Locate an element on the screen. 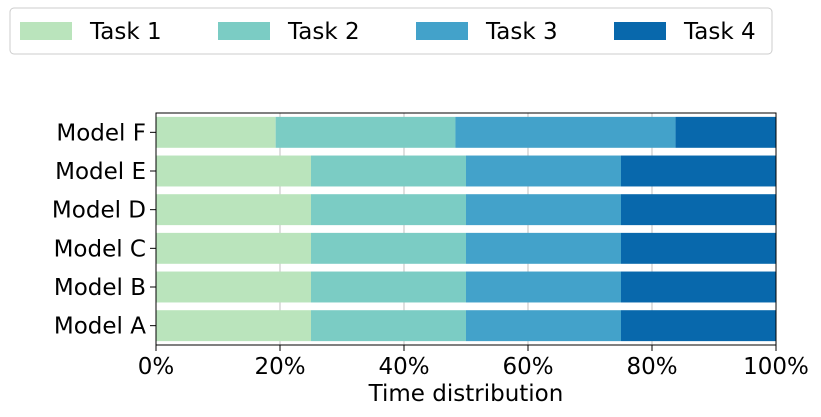  legend-label: Task 3 is located at coordinates (521, 32).